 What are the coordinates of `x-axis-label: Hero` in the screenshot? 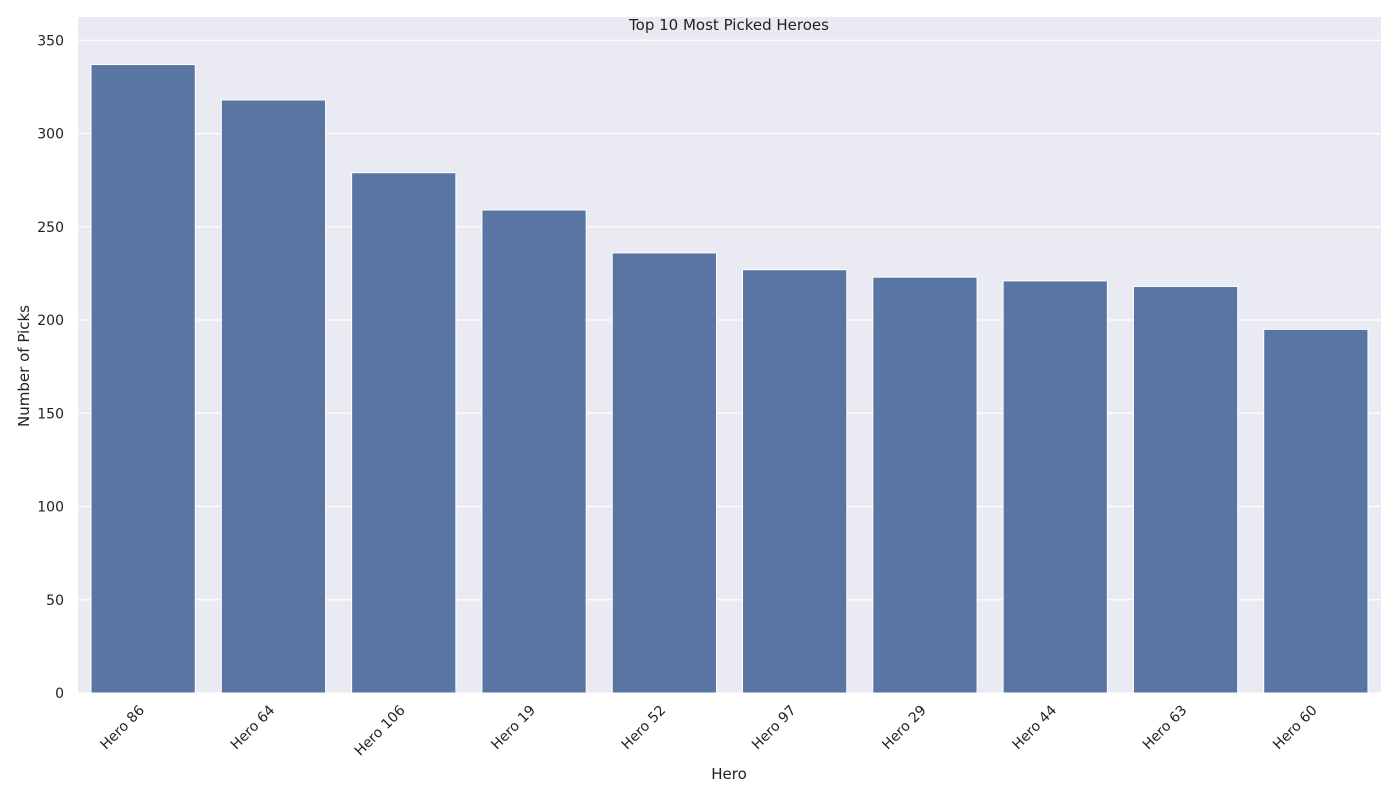 It's located at (729, 774).